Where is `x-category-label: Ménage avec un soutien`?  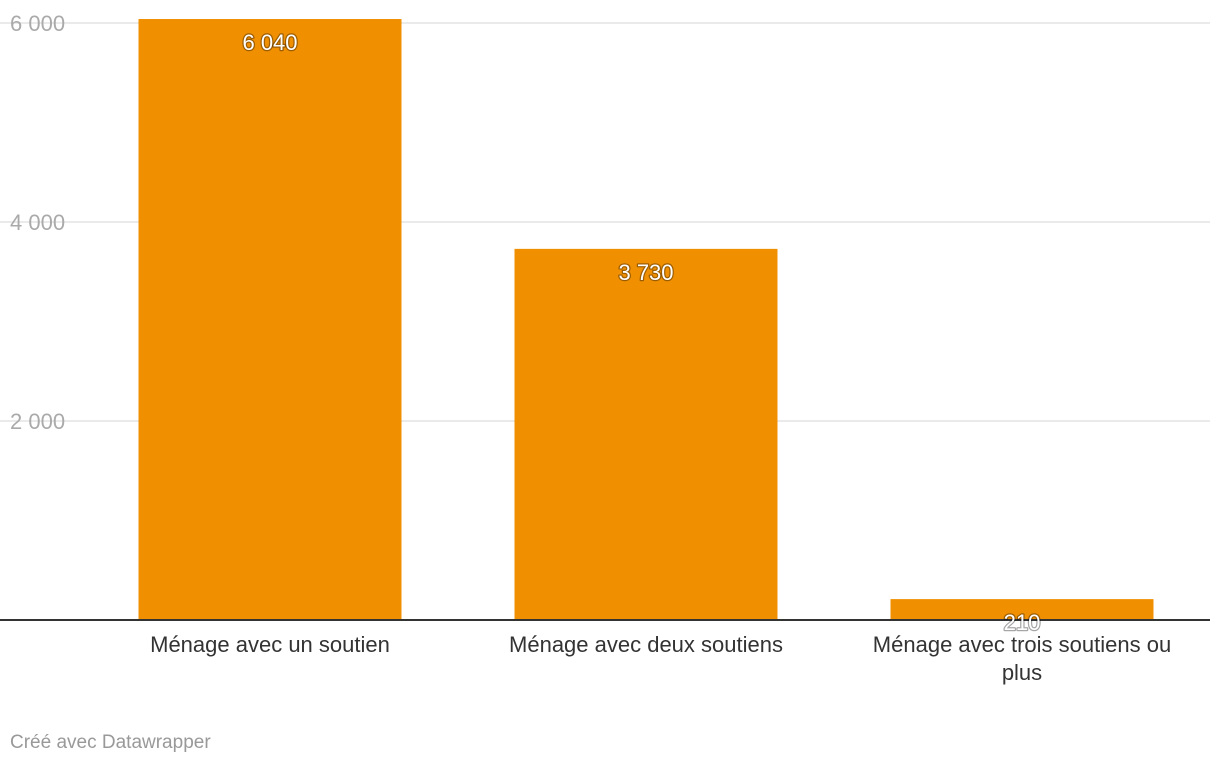 x-category-label: Ménage avec un soutien is located at coordinates (270, 644).